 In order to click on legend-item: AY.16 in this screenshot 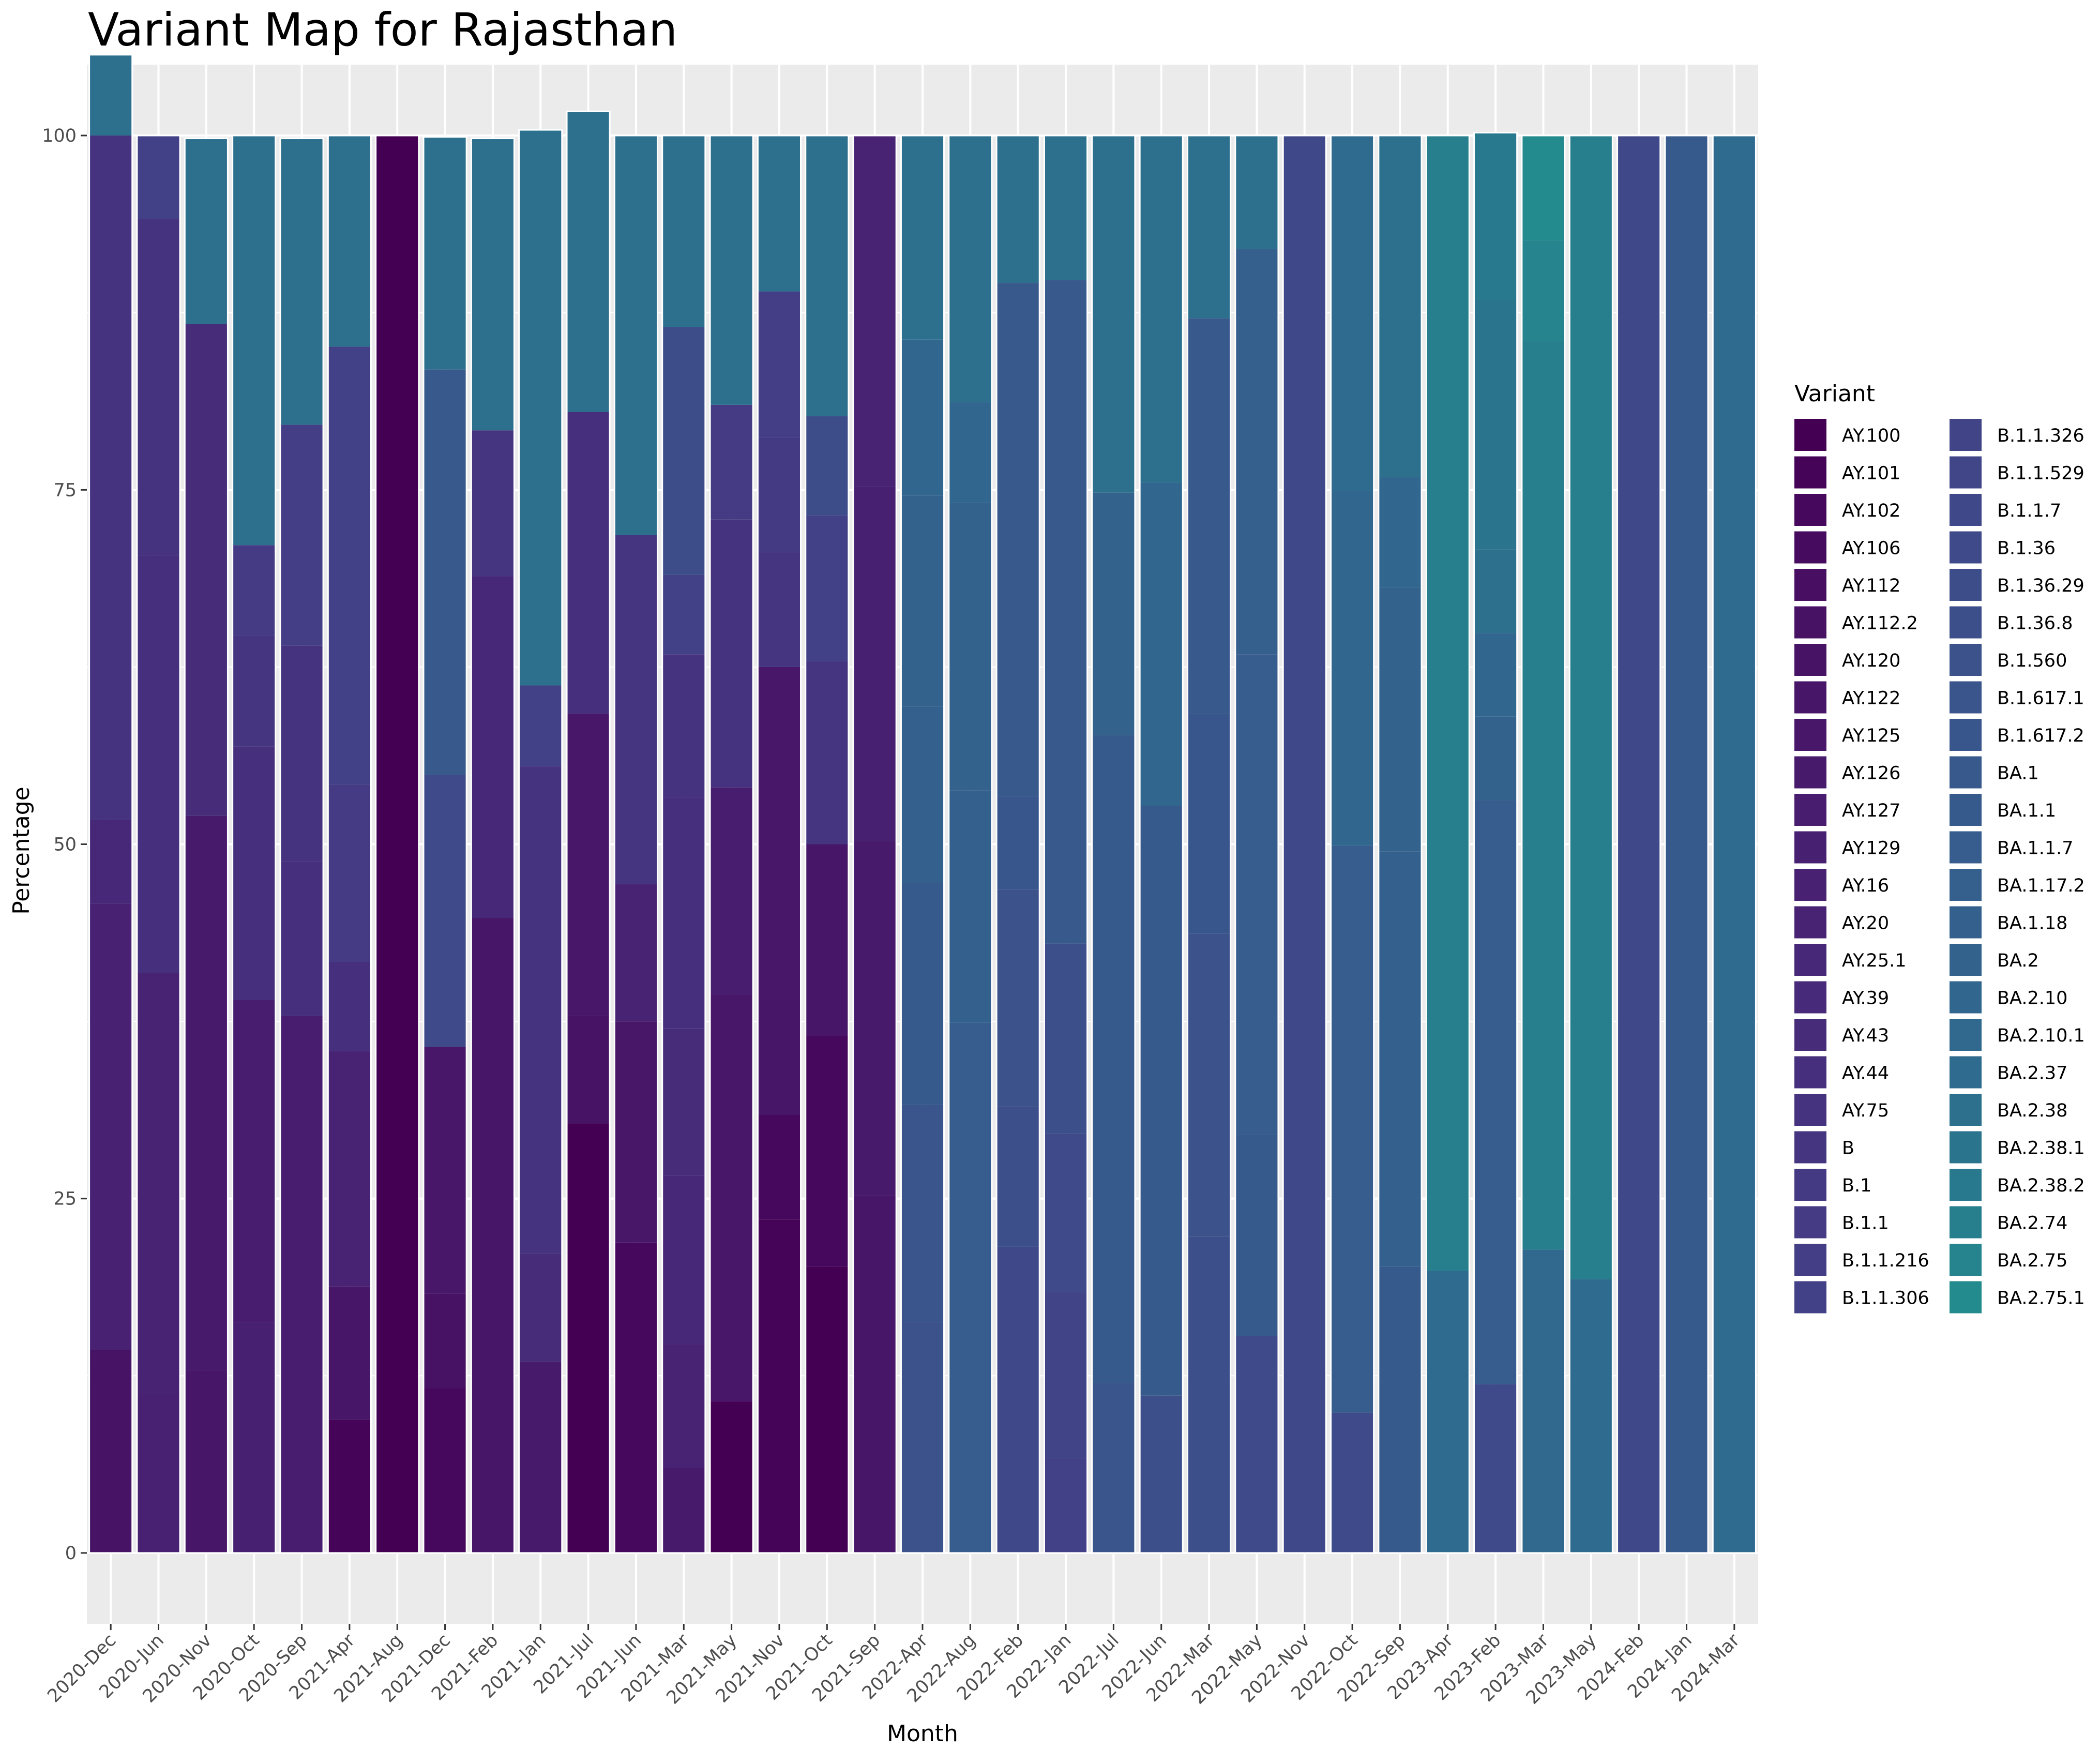, I will do `click(1842, 885)`.